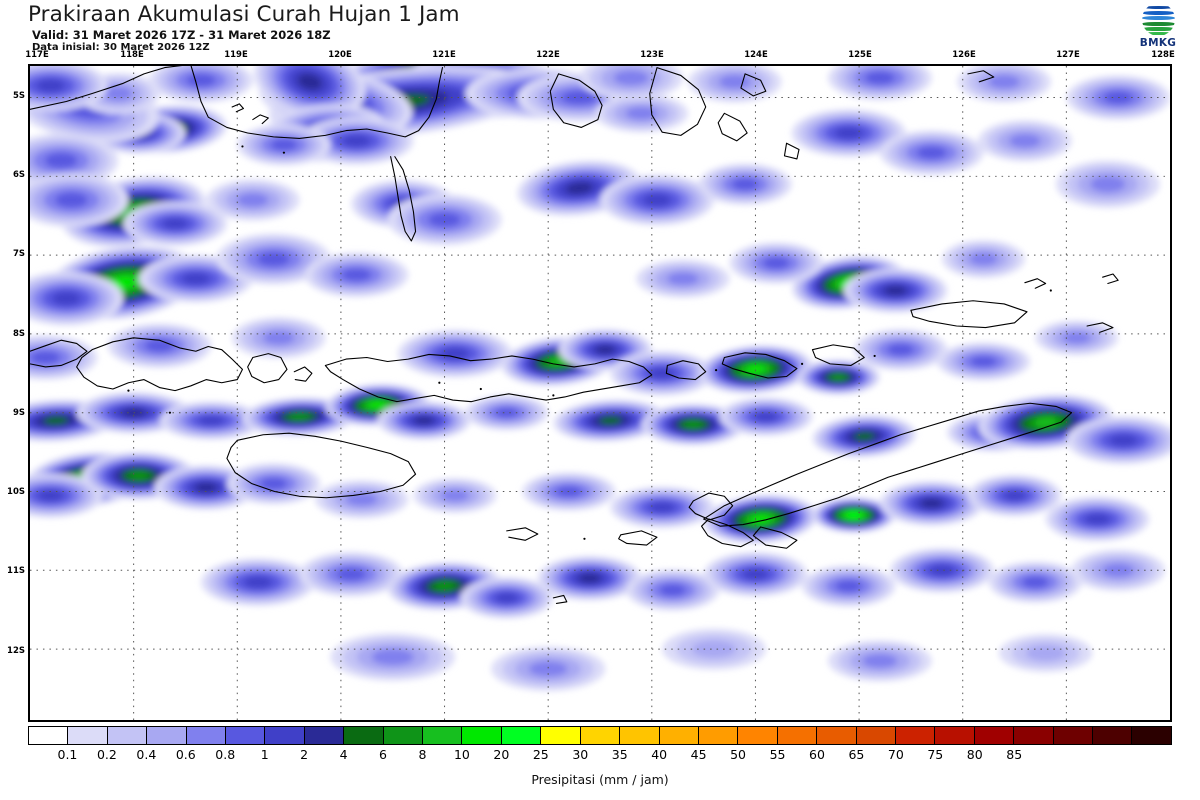  Describe the element at coordinates (817, 754) in the screenshot. I see `colorbar-tick-60: 60` at that location.